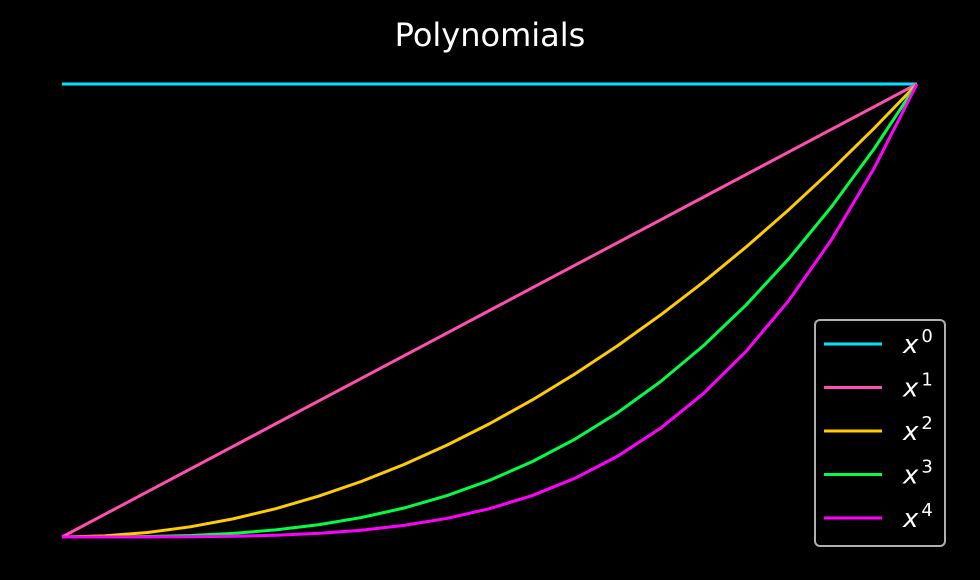 The width and height of the screenshot is (980, 580). I want to click on chart-title: Polynomials, so click(490, 35).